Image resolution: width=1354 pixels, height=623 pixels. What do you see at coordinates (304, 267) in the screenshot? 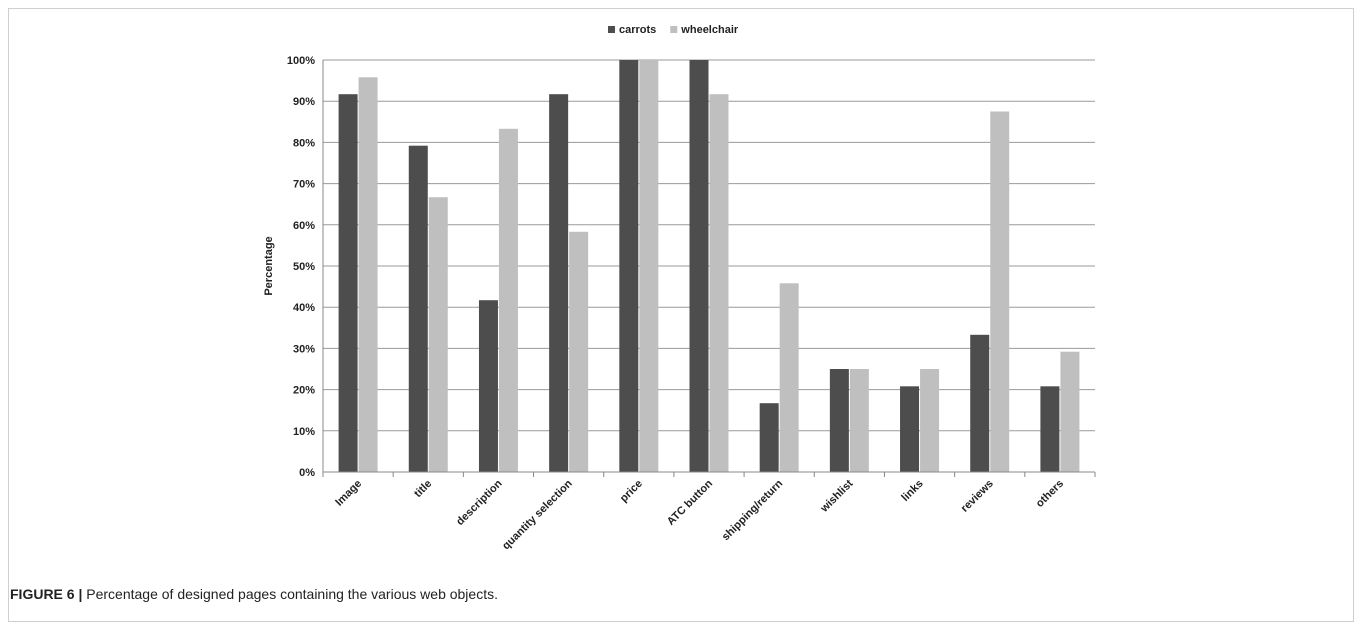
I see `y-tick-label: 50%` at bounding box center [304, 267].